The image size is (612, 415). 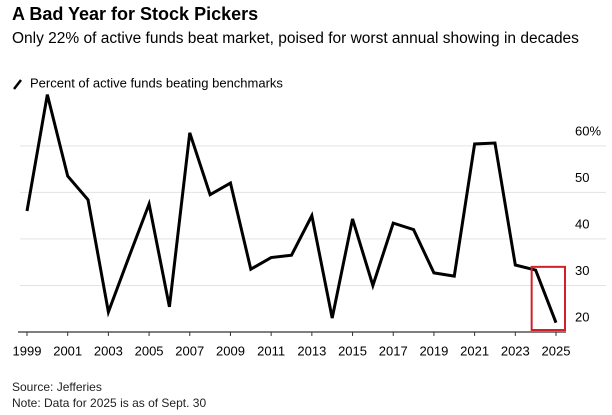 I want to click on note: Note: Data for 2025 is as of Sept. 30, so click(x=109, y=403).